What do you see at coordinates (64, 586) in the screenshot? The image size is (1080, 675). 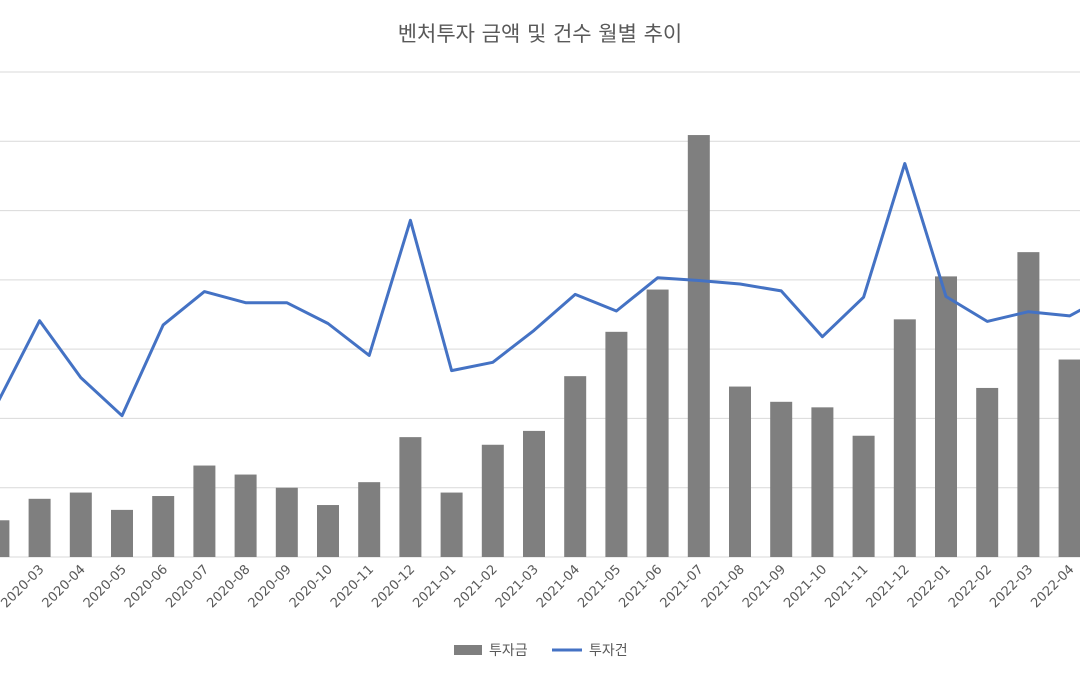 I see `x-tick-label: 2020-04` at bounding box center [64, 586].